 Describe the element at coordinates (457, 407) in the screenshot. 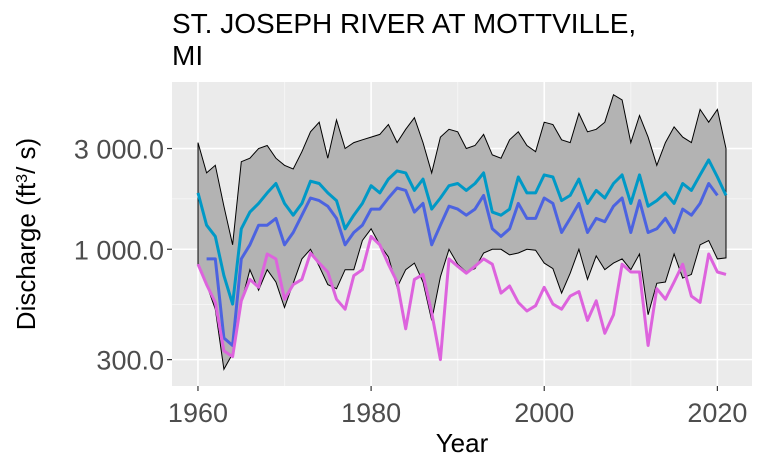

I see `x-axis: 1960 1980 2000 2020` at that location.